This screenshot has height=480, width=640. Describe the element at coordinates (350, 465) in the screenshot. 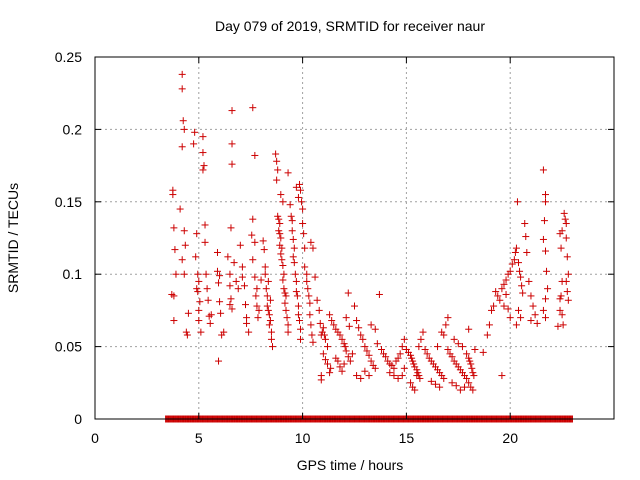

I see `x-axis-label: GPS time / hours` at that location.